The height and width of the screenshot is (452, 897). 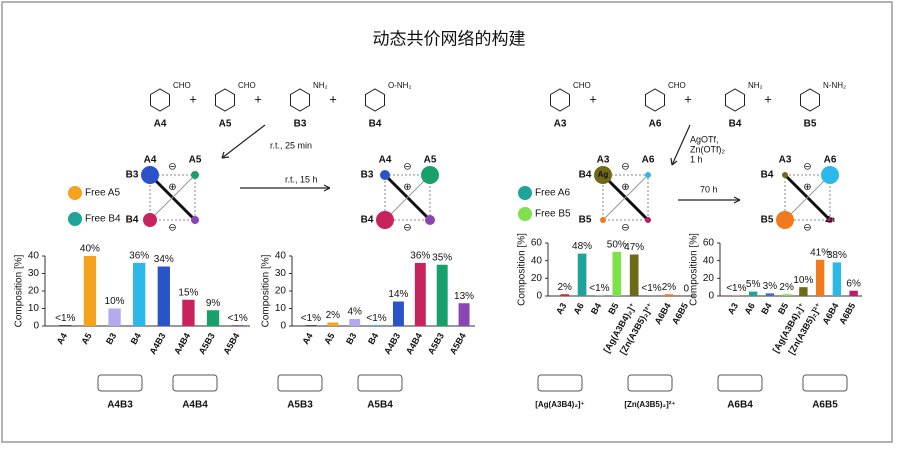 I want to click on condition: Zn(OTf)₂, so click(x=707, y=149).